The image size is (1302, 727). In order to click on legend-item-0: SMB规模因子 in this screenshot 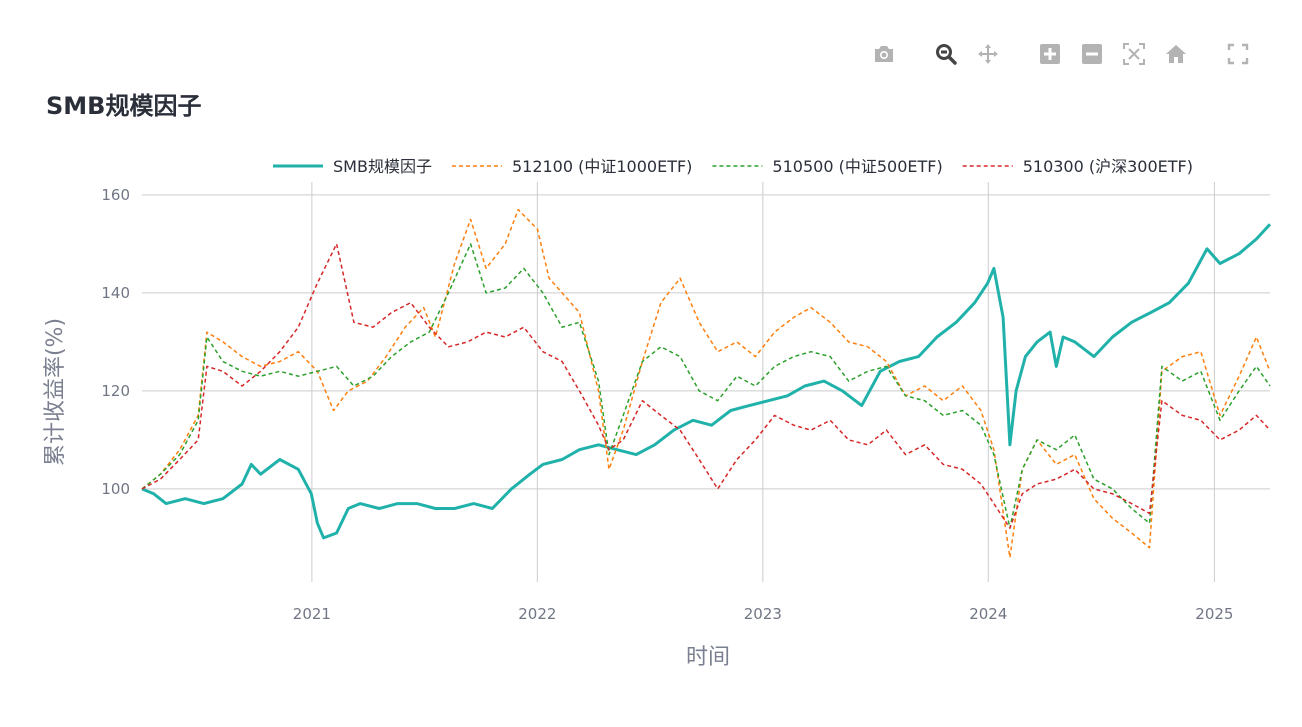, I will do `click(352, 166)`.